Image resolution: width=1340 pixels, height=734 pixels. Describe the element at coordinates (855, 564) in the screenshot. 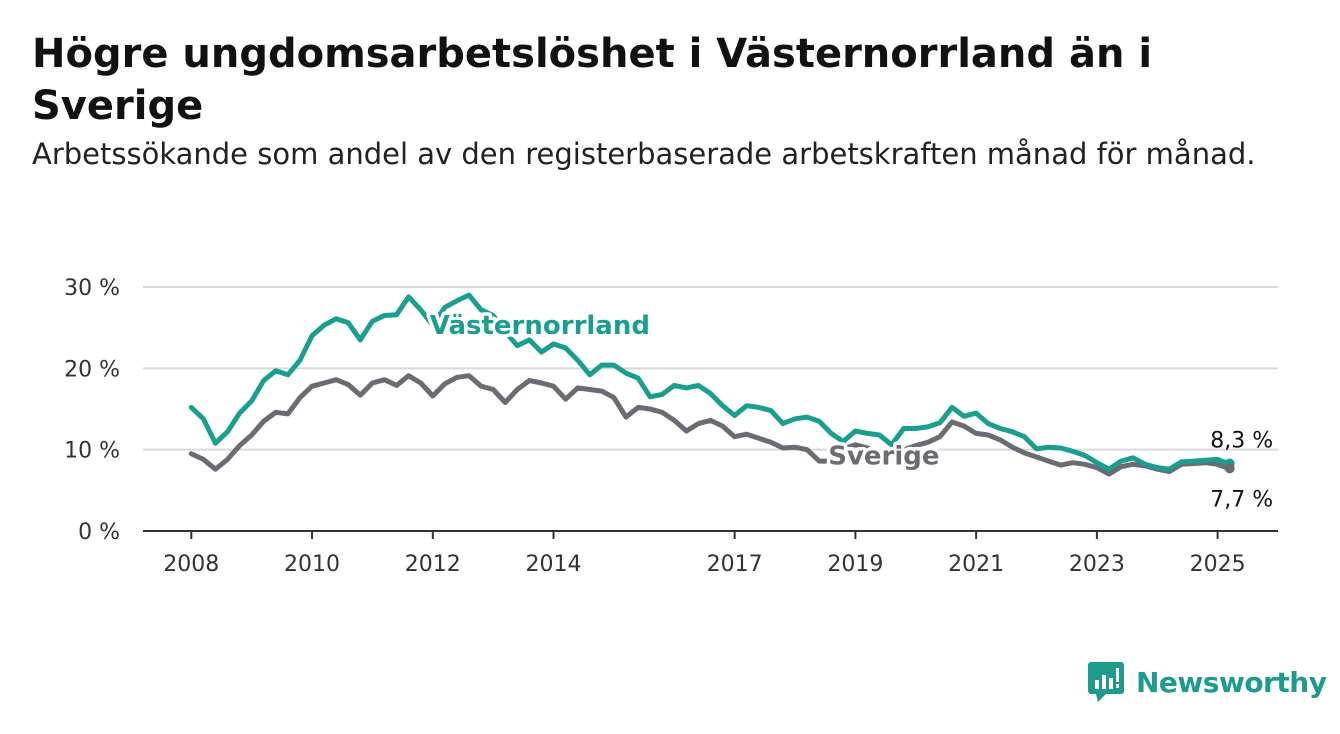

I see `x-tick-label: 2019` at that location.